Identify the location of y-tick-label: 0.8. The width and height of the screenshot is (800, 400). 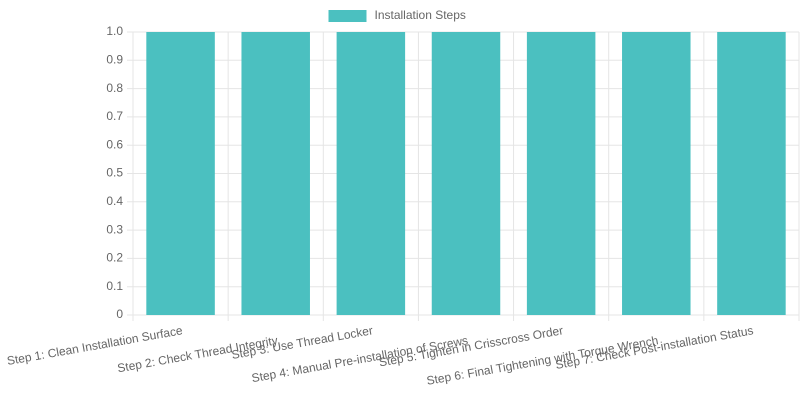
(114, 88).